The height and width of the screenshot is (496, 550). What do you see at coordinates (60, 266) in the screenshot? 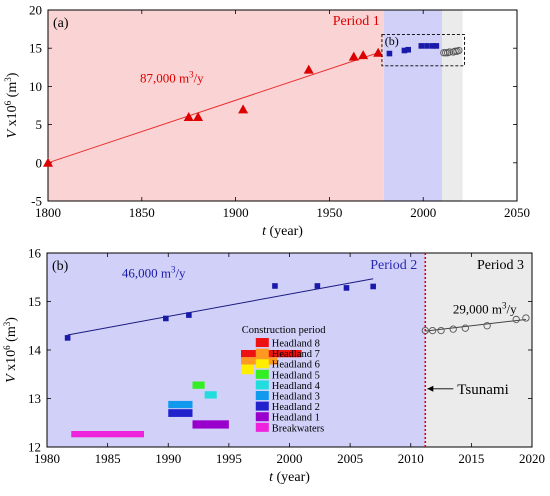
I see `panel-label: (b)` at bounding box center [60, 266].